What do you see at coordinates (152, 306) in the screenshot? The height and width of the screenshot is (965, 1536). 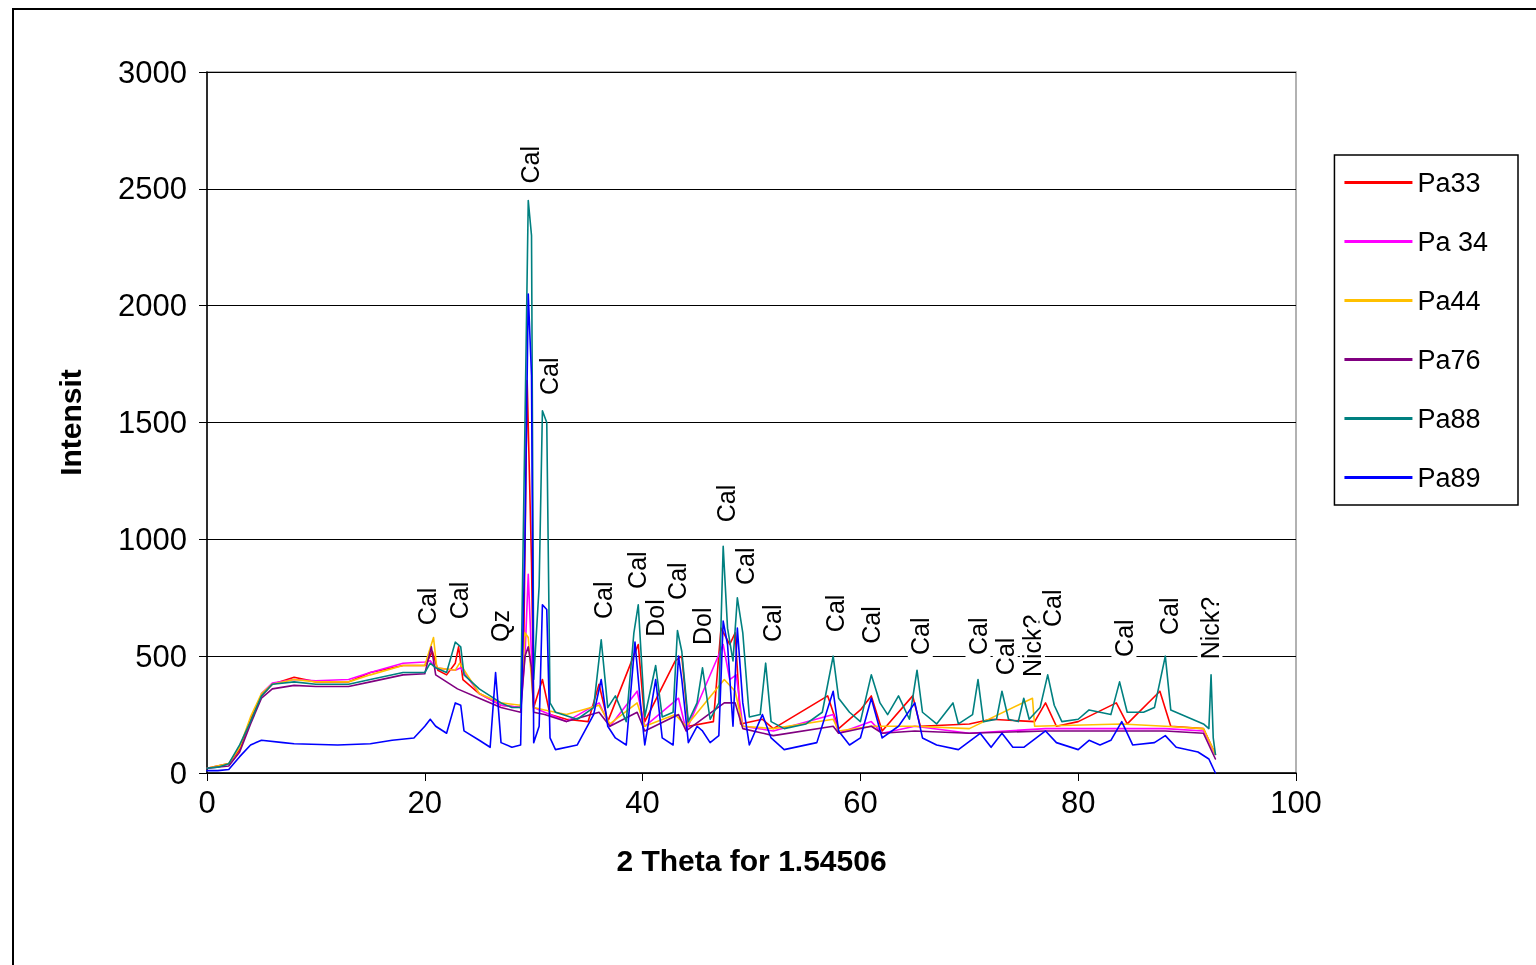 I see `y-tick-label: 2000` at bounding box center [152, 306].